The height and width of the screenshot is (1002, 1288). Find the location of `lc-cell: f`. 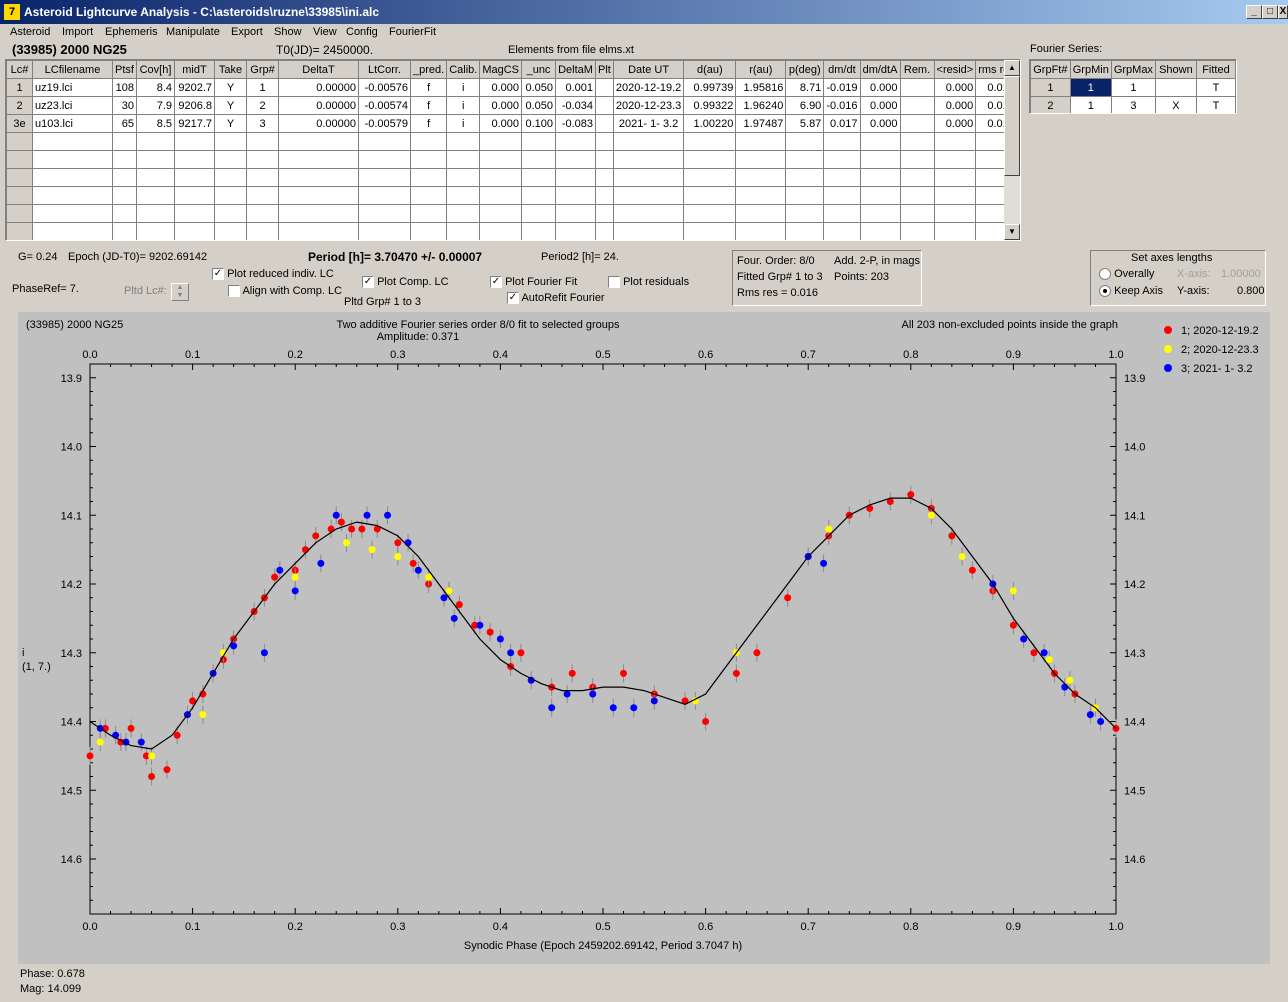

lc-cell: f is located at coordinates (428, 105).